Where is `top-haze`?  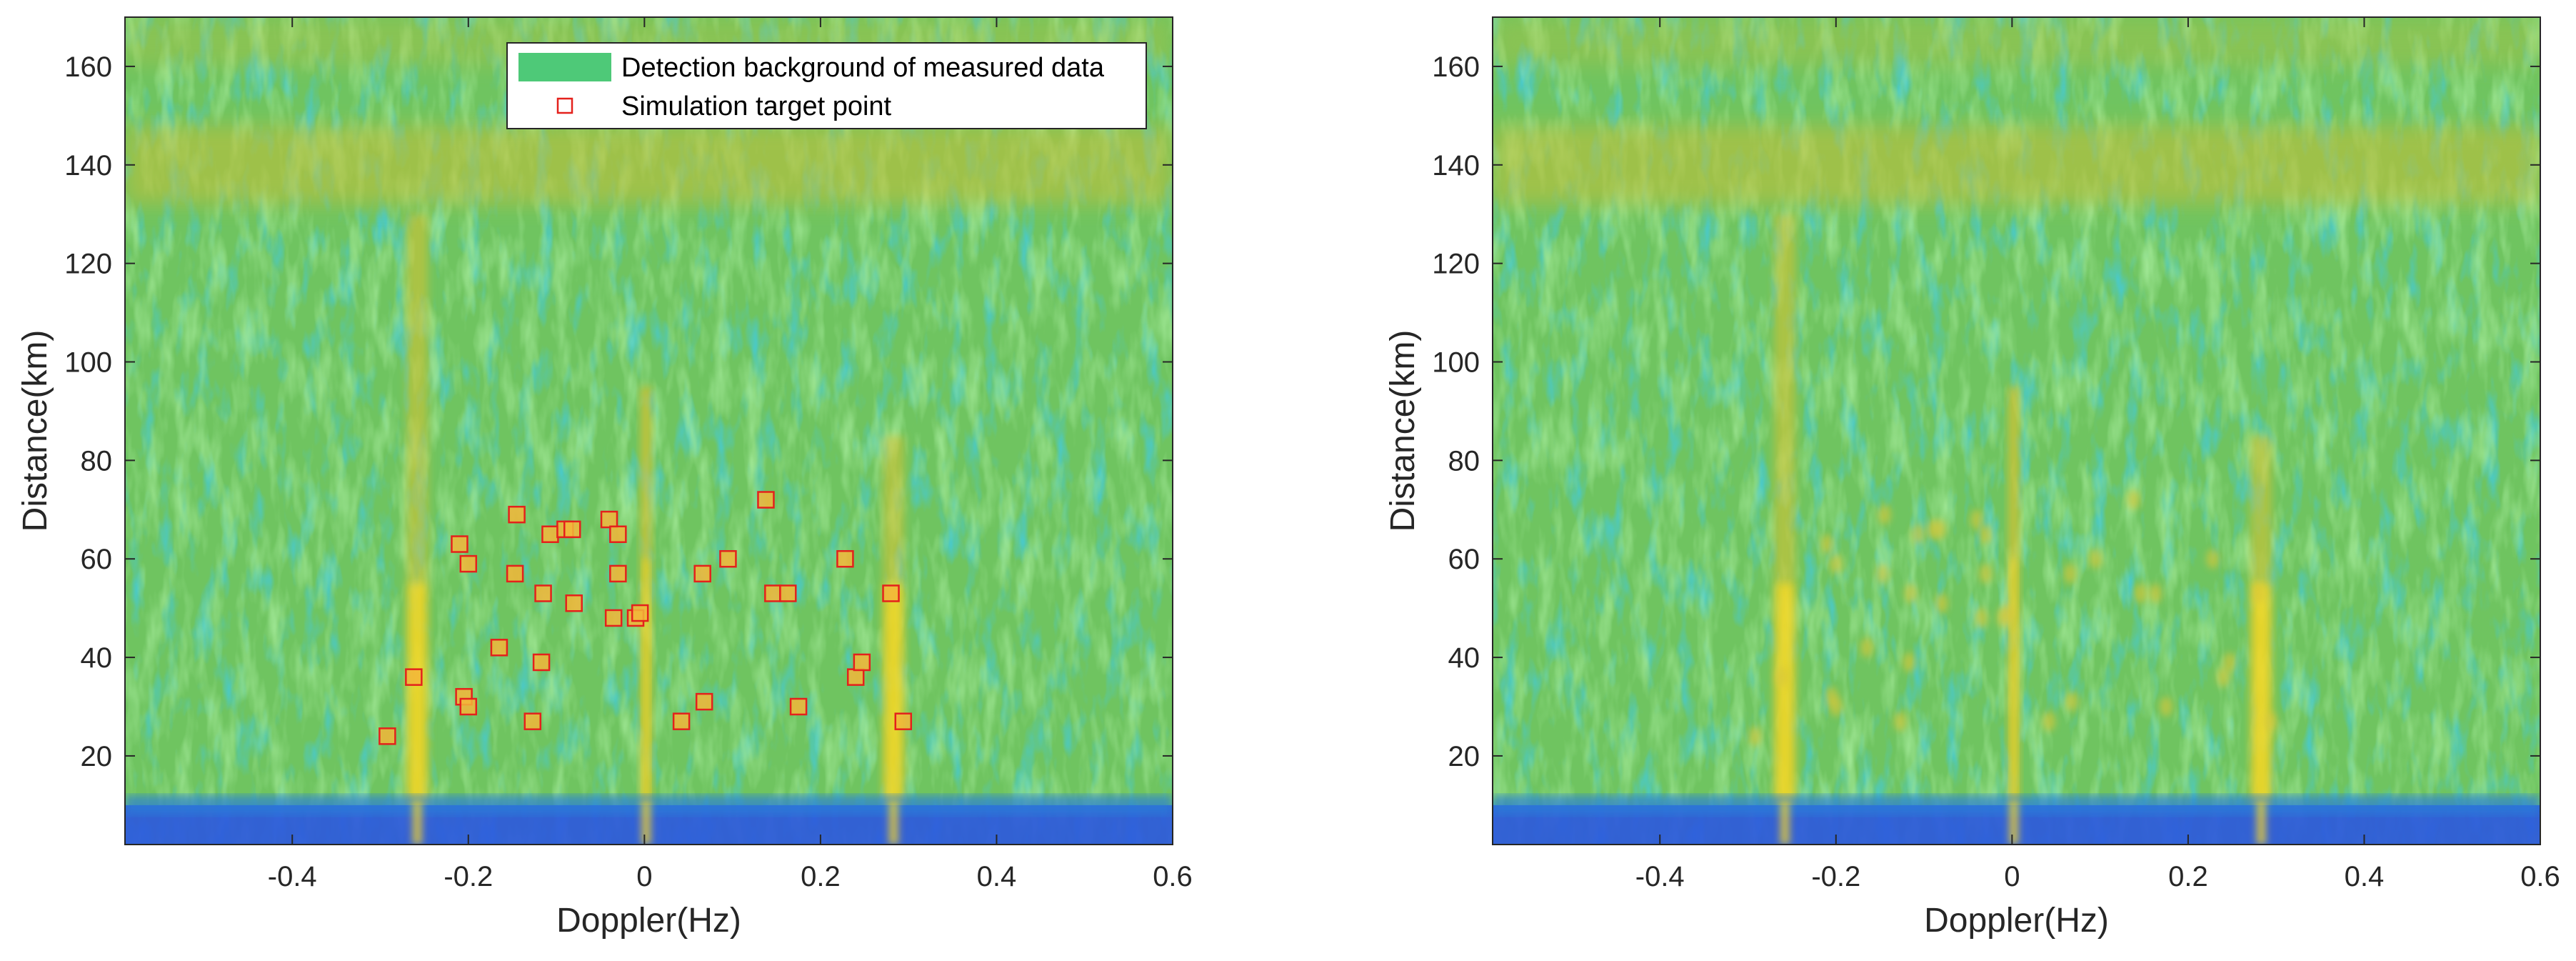 top-haze is located at coordinates (2016, 41).